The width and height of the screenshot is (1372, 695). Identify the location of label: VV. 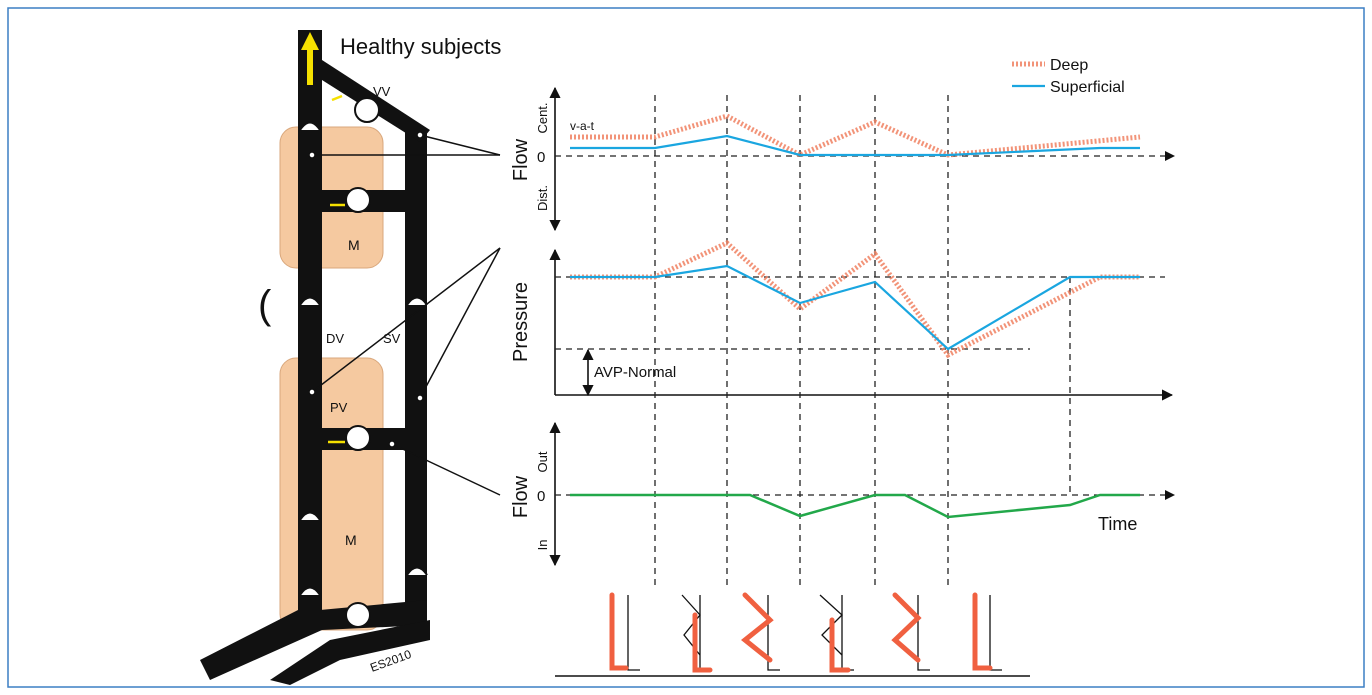
(382, 91).